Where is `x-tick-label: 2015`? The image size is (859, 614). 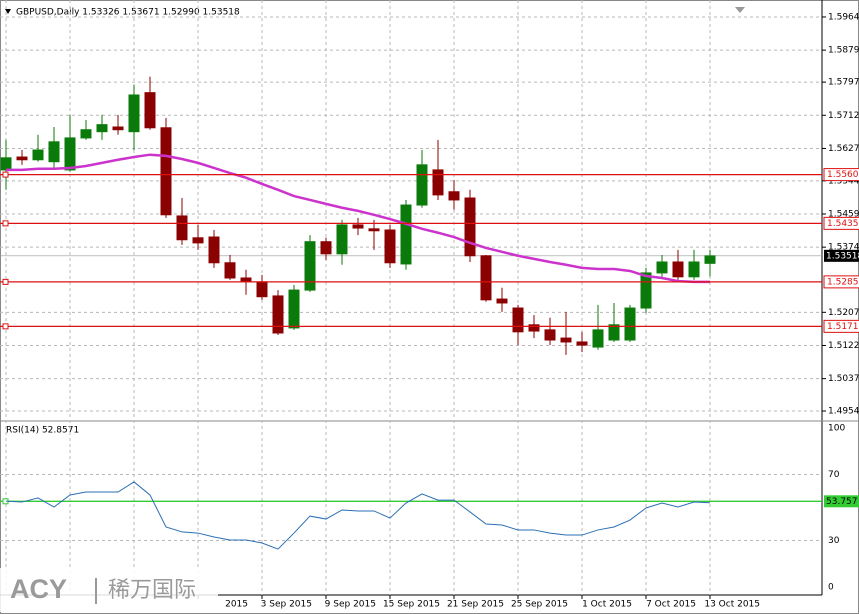
x-tick-label: 2015 is located at coordinates (236, 605).